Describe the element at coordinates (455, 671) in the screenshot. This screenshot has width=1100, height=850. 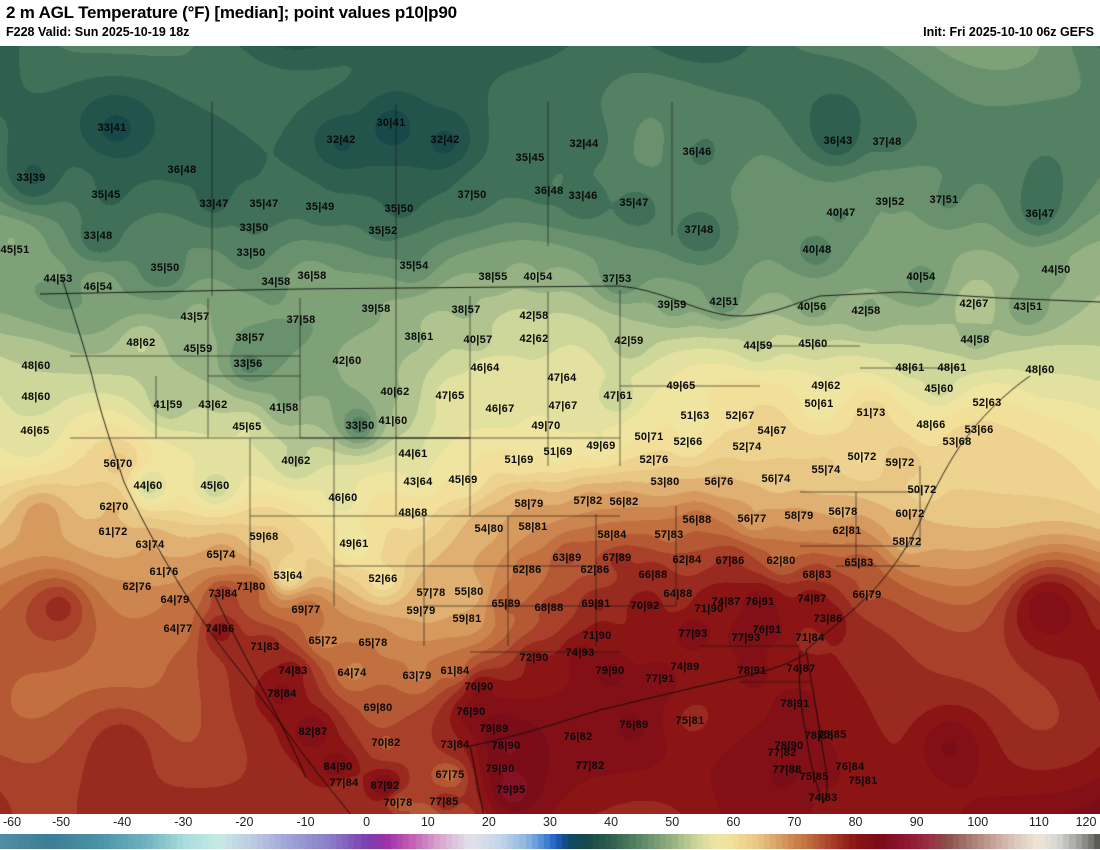
I see `point-value: 61|84` at that location.